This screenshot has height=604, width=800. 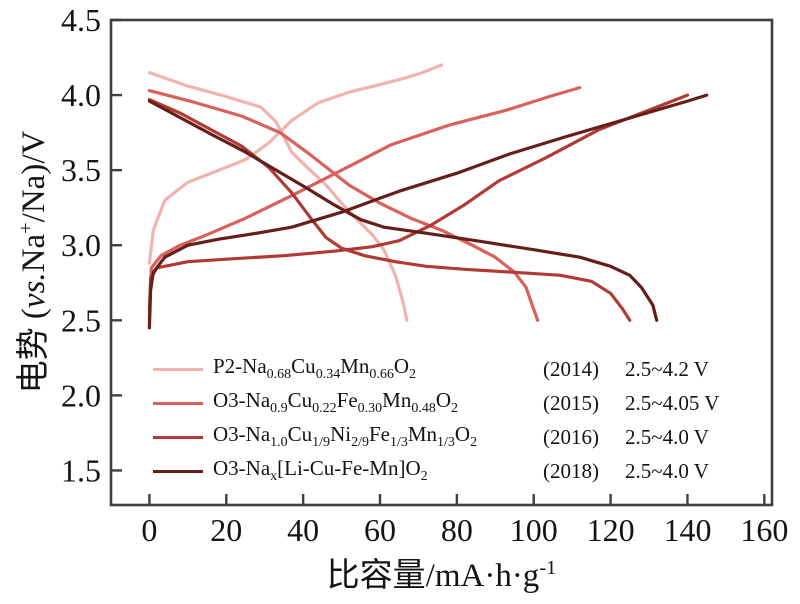 I want to click on y-axis-label: 电势 (vs.Na+/Na)/V, so click(x=33, y=262).